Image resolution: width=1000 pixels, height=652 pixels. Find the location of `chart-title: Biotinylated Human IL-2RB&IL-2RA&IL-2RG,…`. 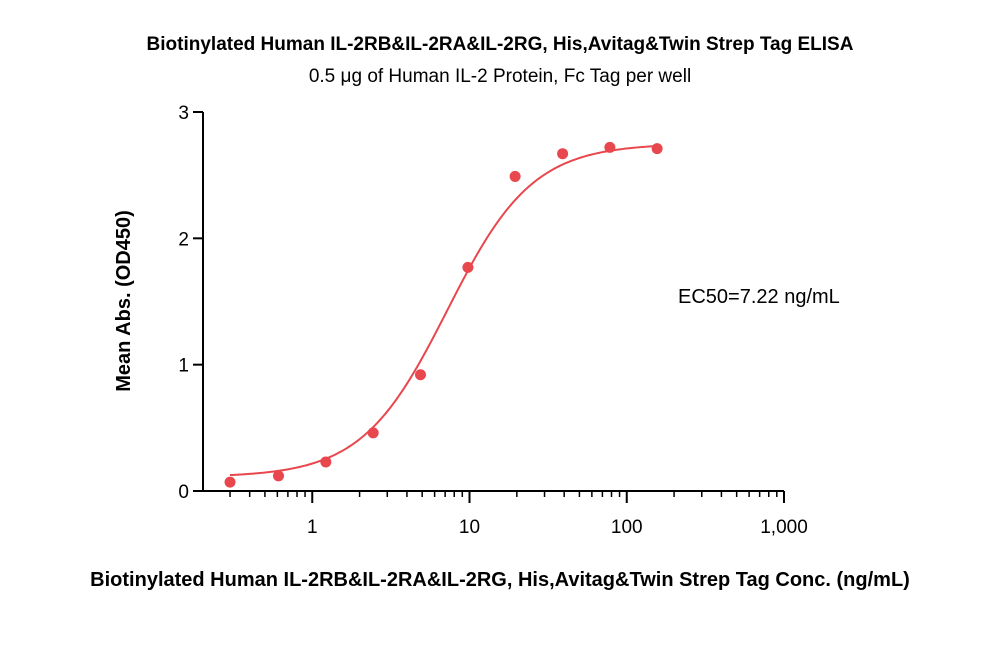

chart-title: Biotinylated Human IL-2RB&IL-2RA&IL-2RG,… is located at coordinates (500, 44).